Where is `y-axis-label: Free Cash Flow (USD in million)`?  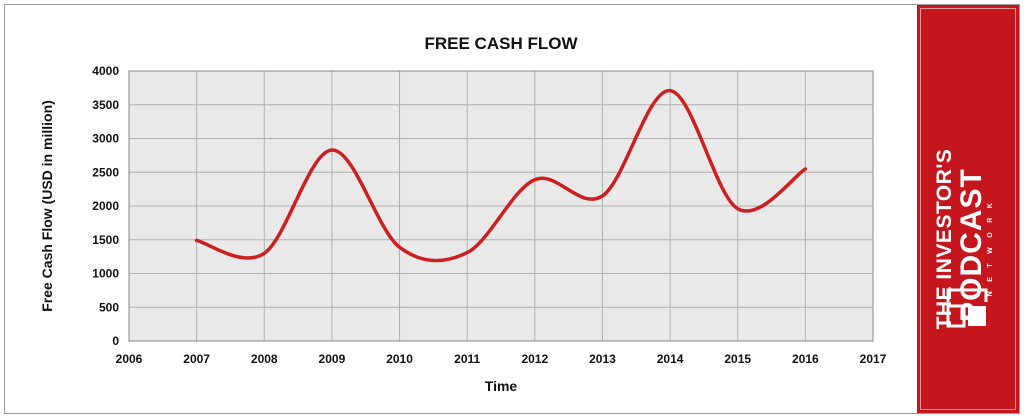 y-axis-label: Free Cash Flow (USD in million) is located at coordinates (47, 206).